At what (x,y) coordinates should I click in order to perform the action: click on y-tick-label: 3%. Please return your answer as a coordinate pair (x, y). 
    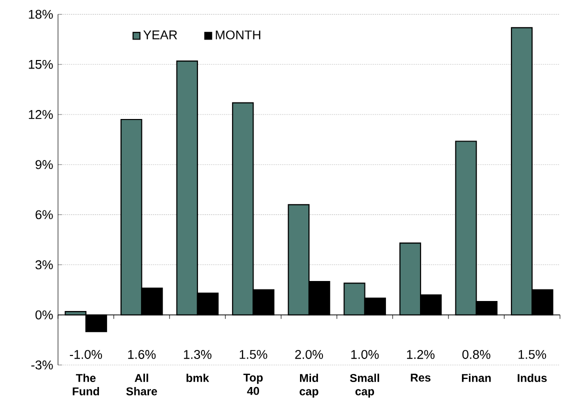
    Looking at the image, I should click on (44, 265).